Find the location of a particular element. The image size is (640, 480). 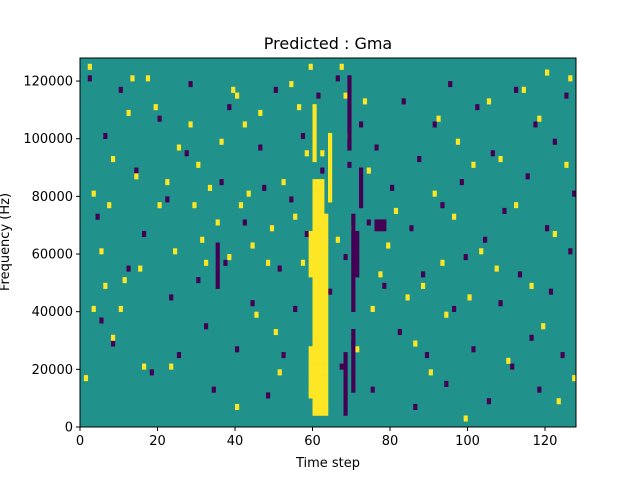

x-tick-label: 40 is located at coordinates (235, 441).